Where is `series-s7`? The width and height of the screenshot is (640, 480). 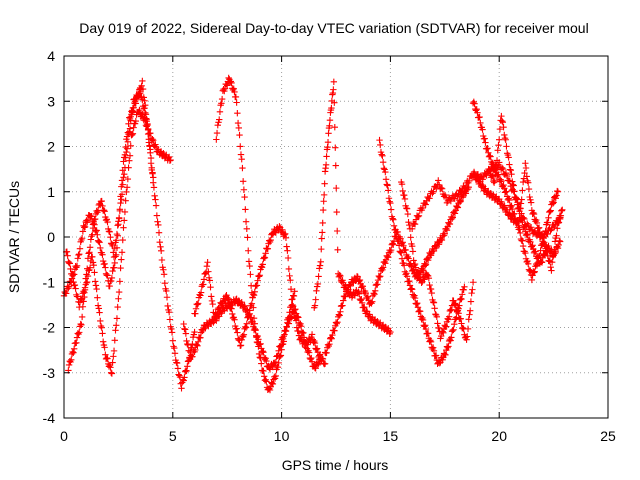 series-s7 is located at coordinates (352, 207).